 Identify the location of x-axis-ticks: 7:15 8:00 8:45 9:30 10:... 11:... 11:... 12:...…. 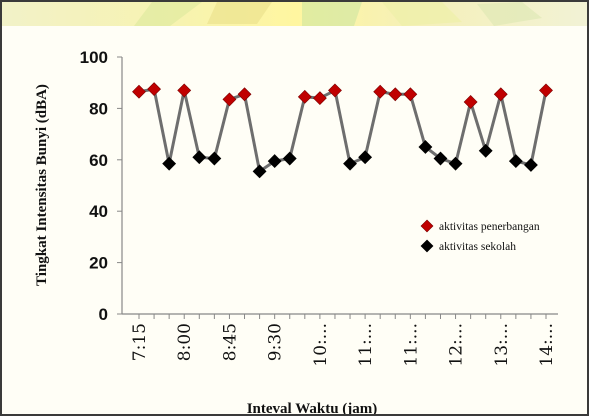
(343, 340).